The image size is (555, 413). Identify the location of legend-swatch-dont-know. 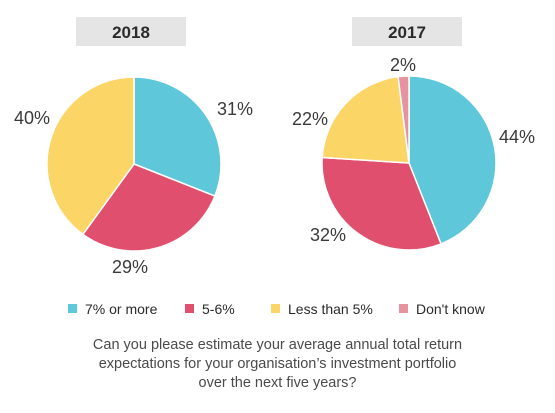
(403, 308).